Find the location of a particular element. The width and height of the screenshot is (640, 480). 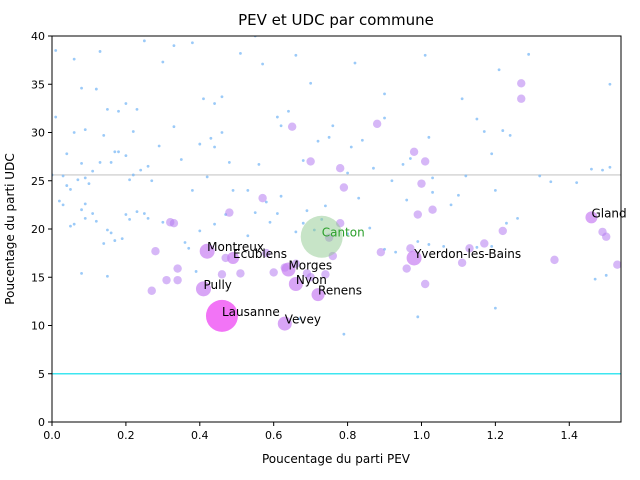

label-gland: Gland is located at coordinates (608, 213).